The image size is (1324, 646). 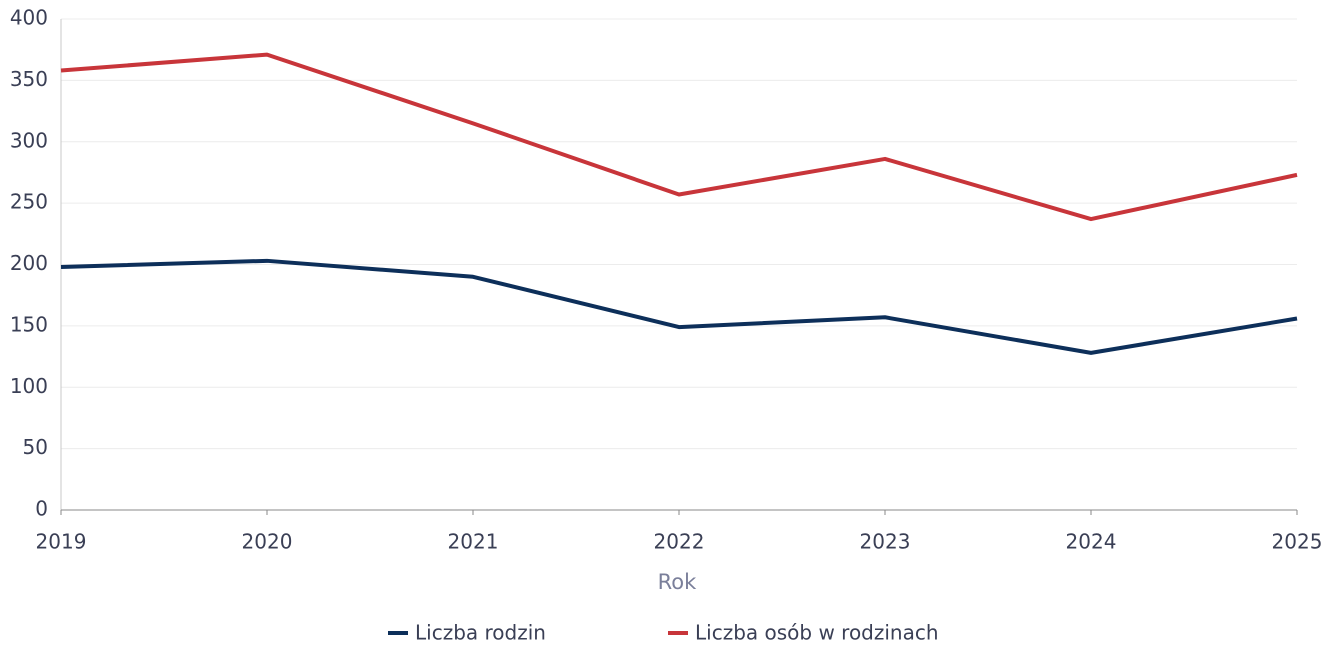 I want to click on y-tick-label: 50, so click(x=35, y=447).